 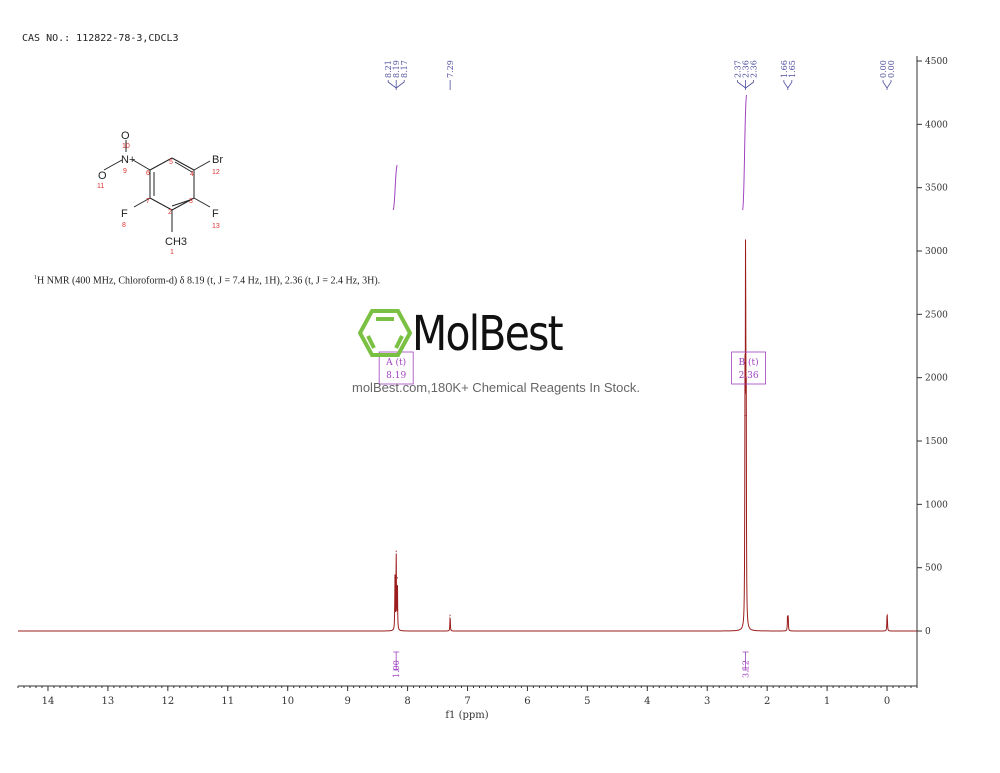 What do you see at coordinates (767, 701) in the screenshot?
I see `x-tick-label: 2` at bounding box center [767, 701].